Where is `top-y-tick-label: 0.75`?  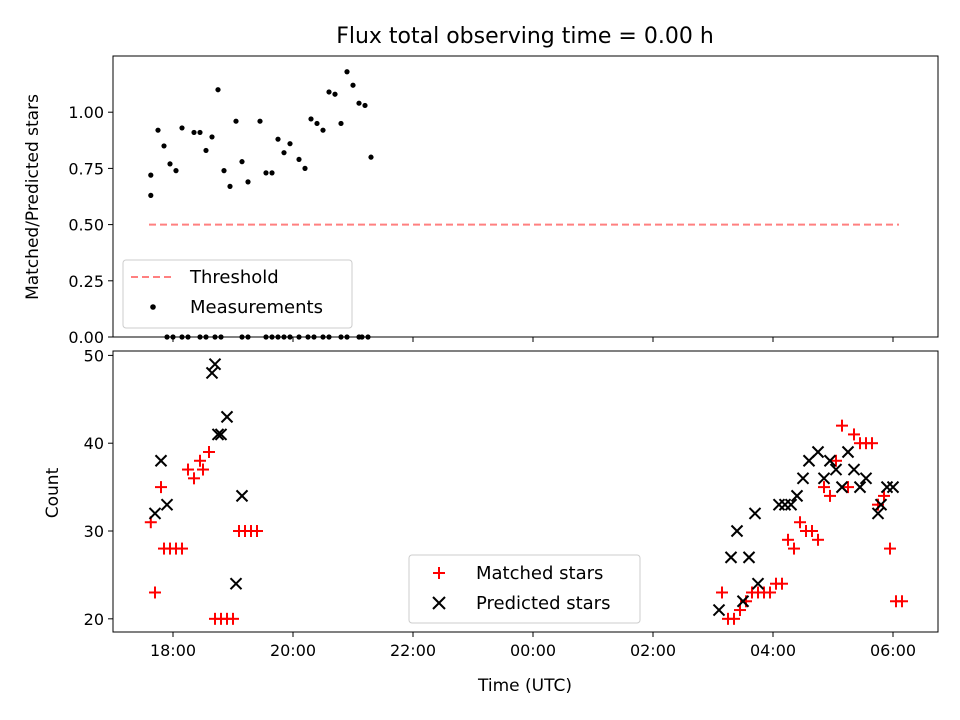
top-y-tick-label: 0.75 is located at coordinates (86, 168).